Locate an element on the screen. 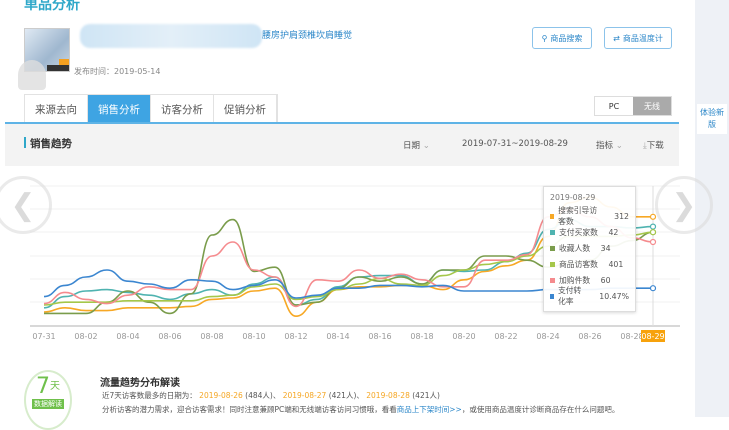 The image size is (729, 430). publish-time: 发布时间：2019-05-14 is located at coordinates (117, 71).